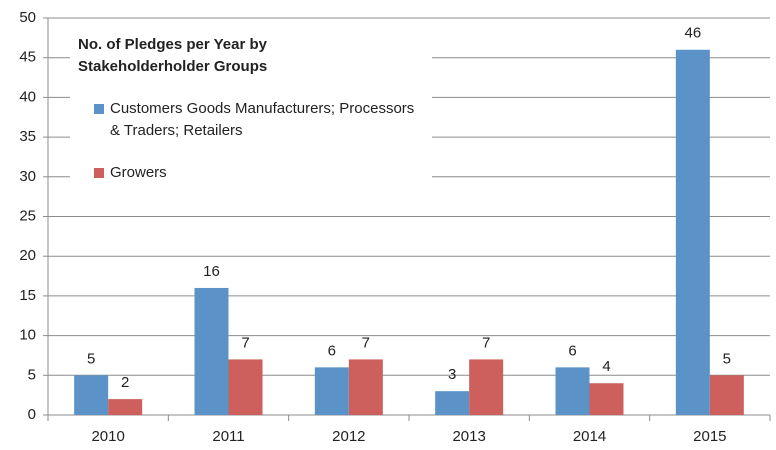  Describe the element at coordinates (211, 271) in the screenshot. I see `data-label: 16` at that location.